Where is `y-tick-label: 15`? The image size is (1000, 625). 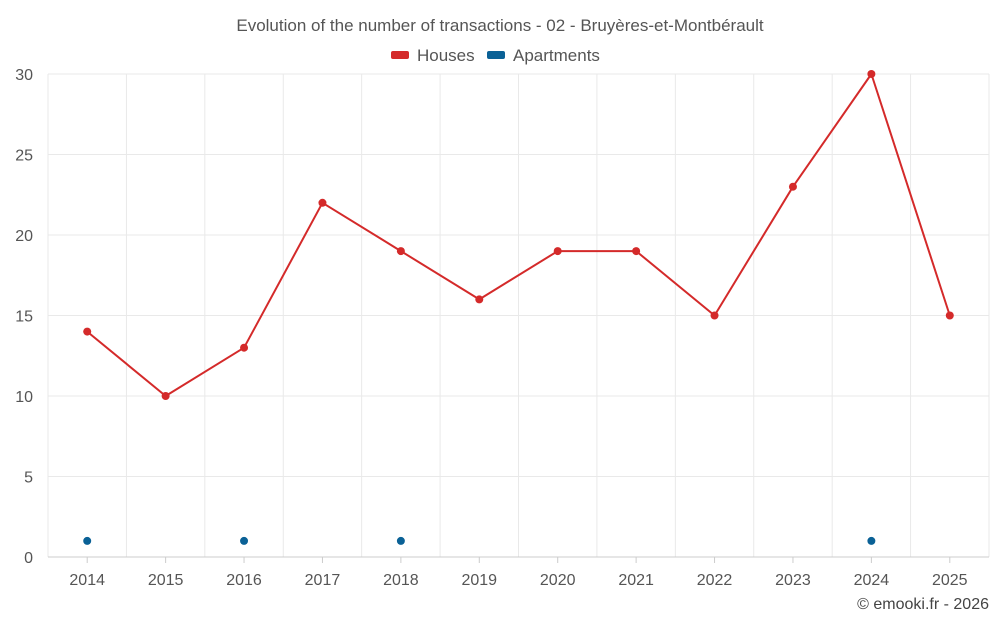
y-tick-label: 15 is located at coordinates (24, 317).